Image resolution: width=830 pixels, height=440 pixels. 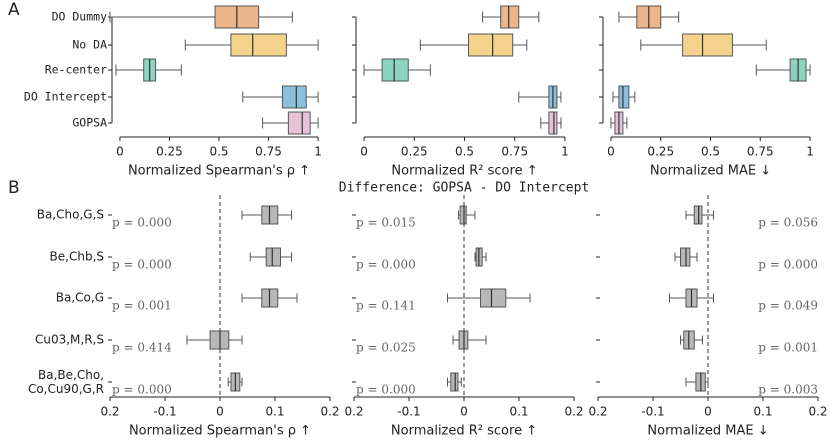 I want to click on panel-label: A, so click(x=14, y=10).